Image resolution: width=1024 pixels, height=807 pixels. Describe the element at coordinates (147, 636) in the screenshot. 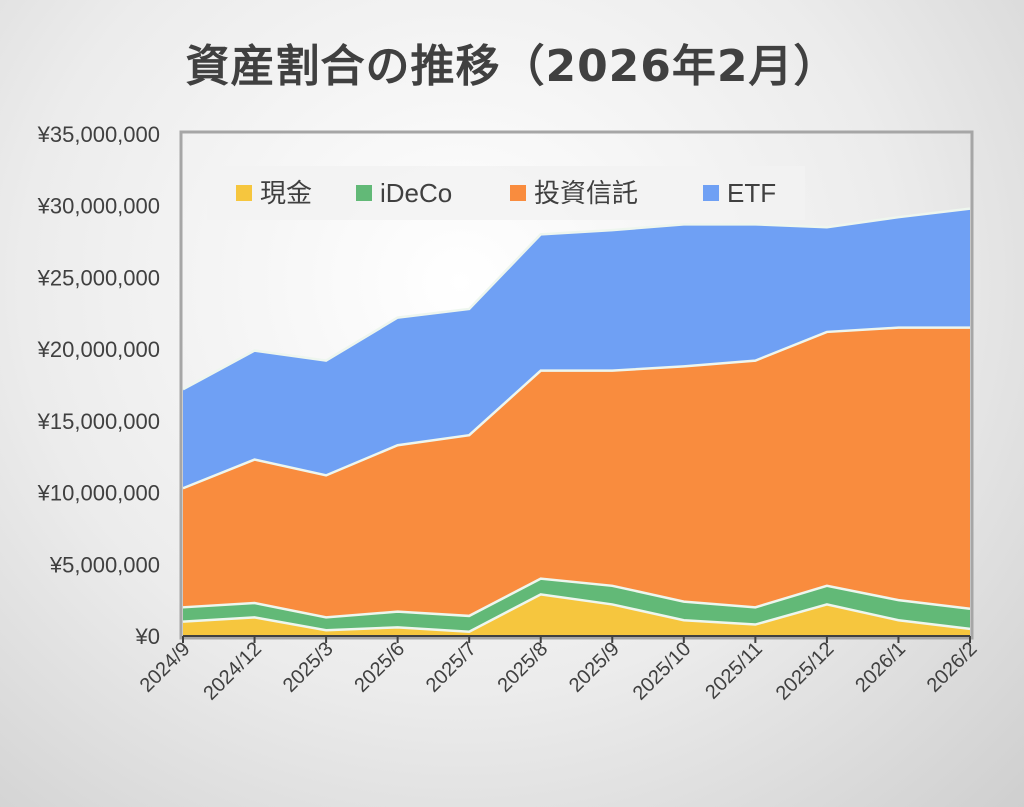

I see `y-tick-label: ¥0` at that location.